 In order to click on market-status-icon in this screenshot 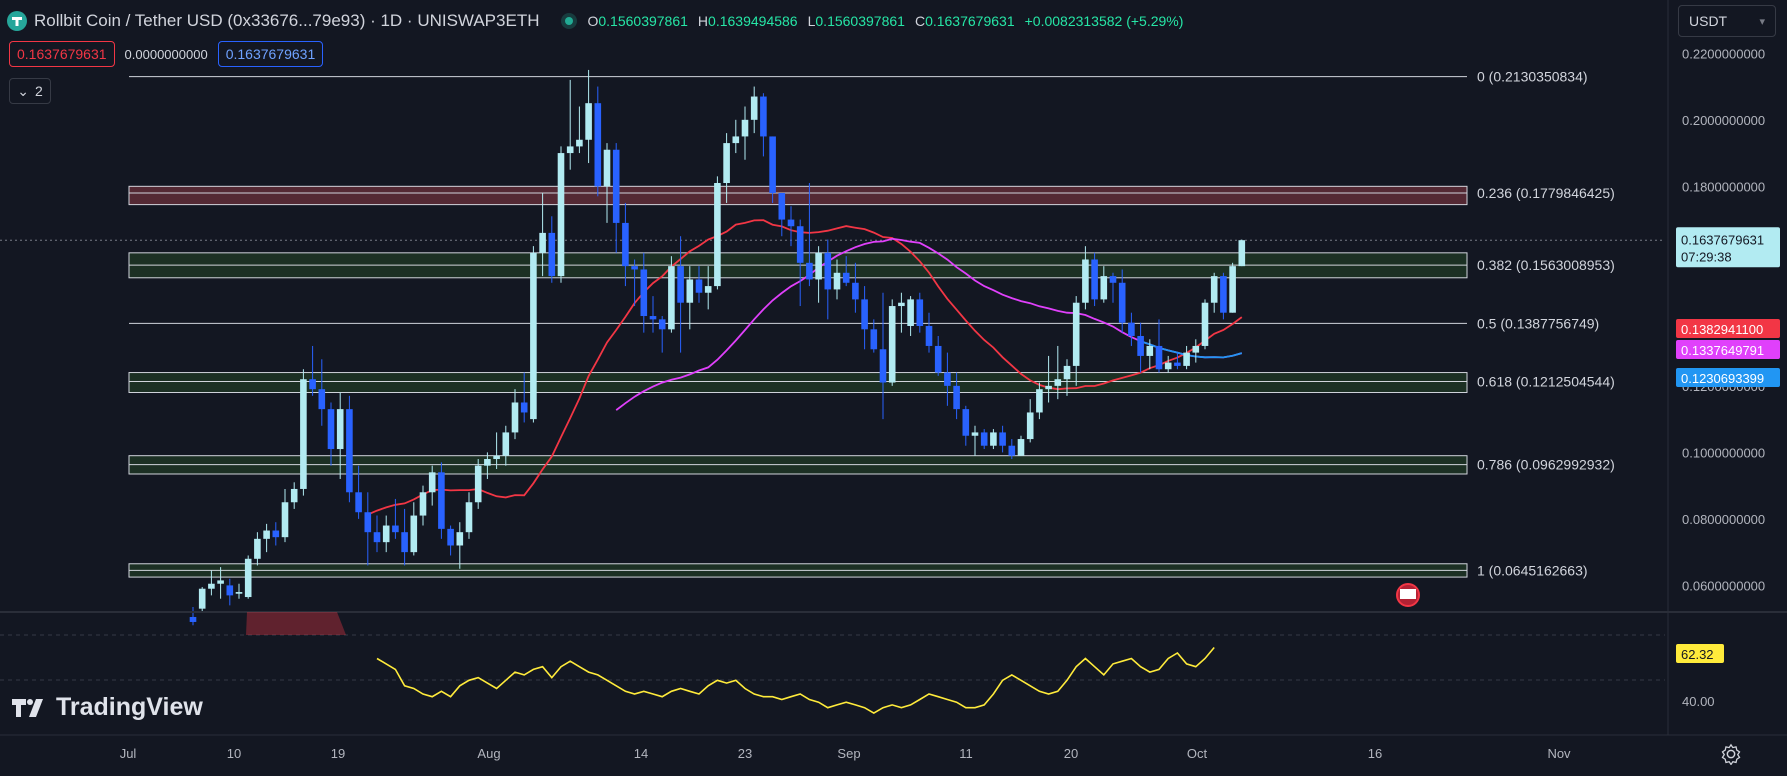, I will do `click(569, 21)`.